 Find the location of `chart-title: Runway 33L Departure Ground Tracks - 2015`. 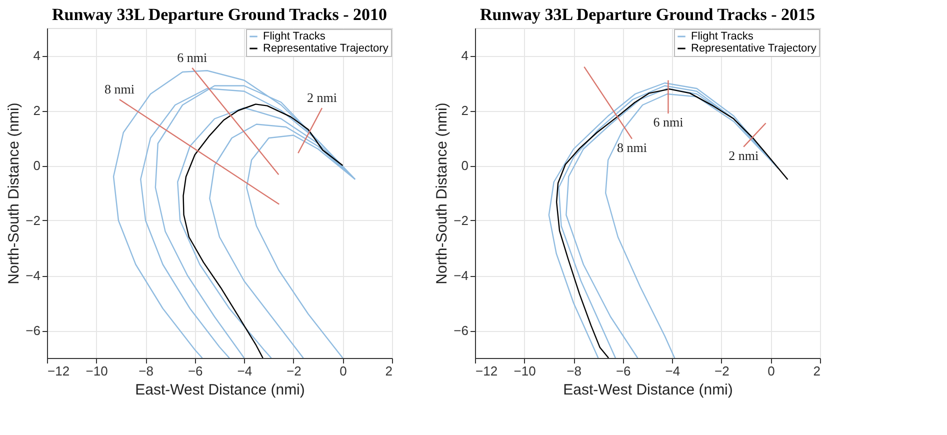

chart-title: Runway 33L Departure Ground Tracks - 2015 is located at coordinates (648, 14).